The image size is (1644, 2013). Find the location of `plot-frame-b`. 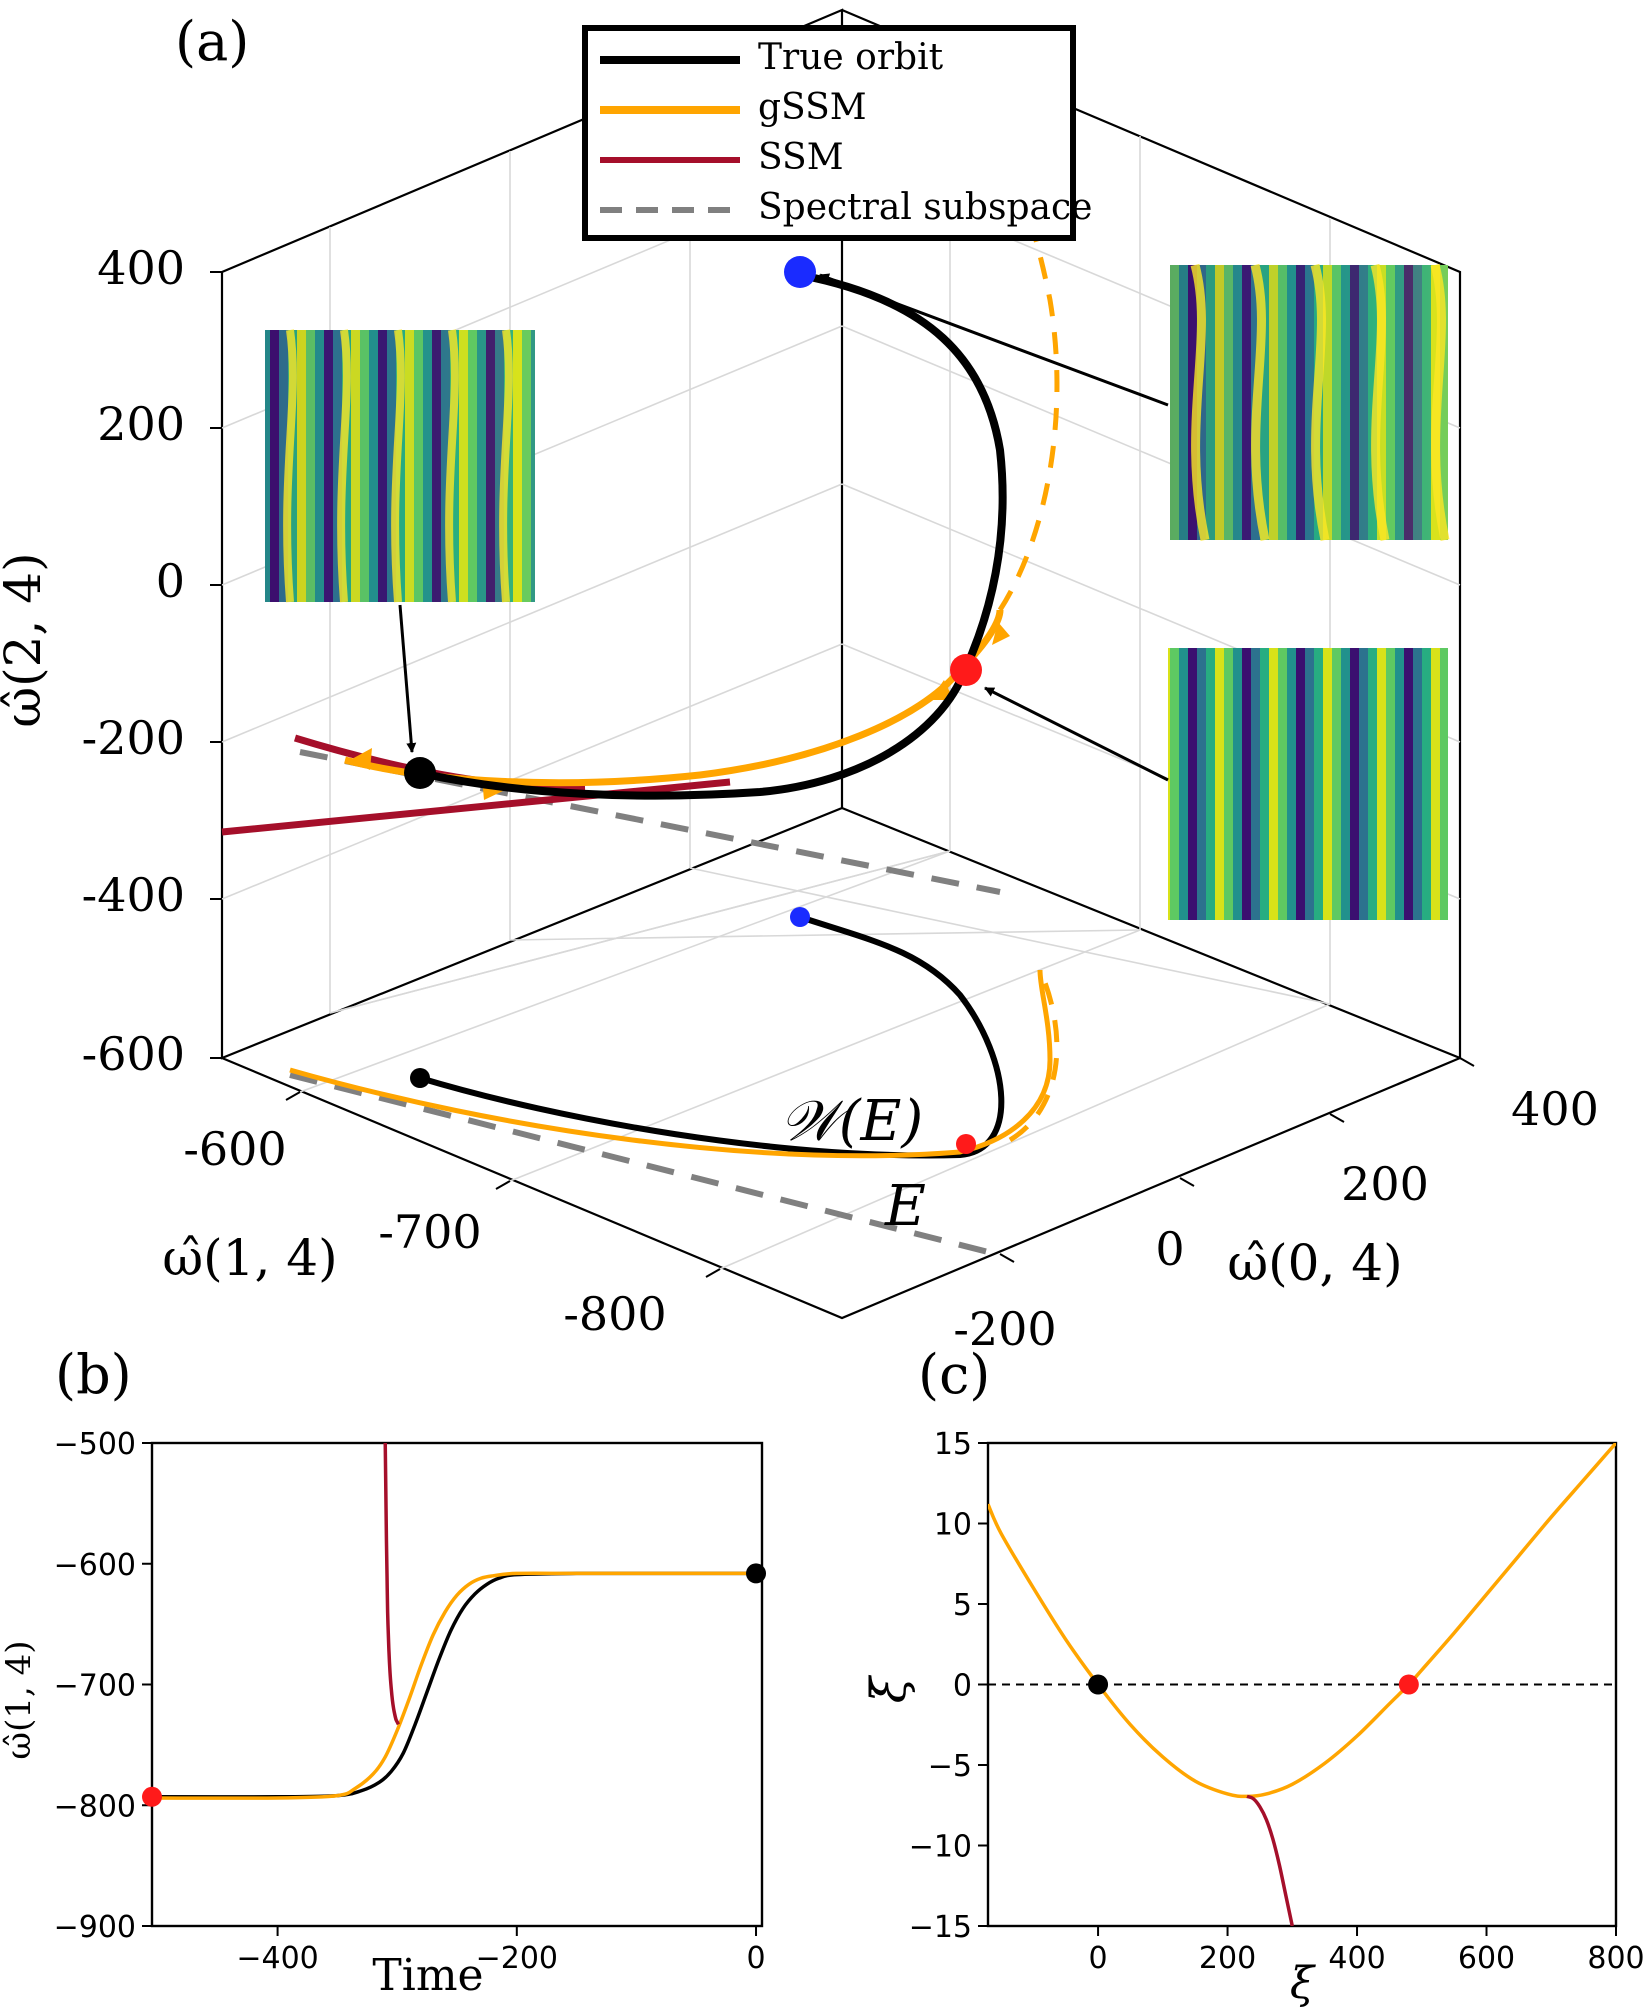

plot-frame-b is located at coordinates (457, 1684).